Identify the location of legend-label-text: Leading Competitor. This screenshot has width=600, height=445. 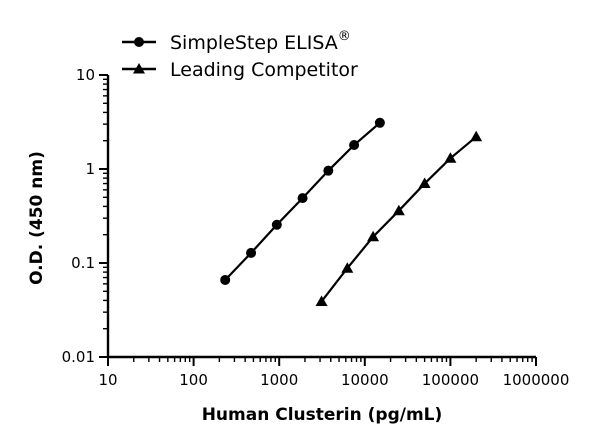
(264, 70).